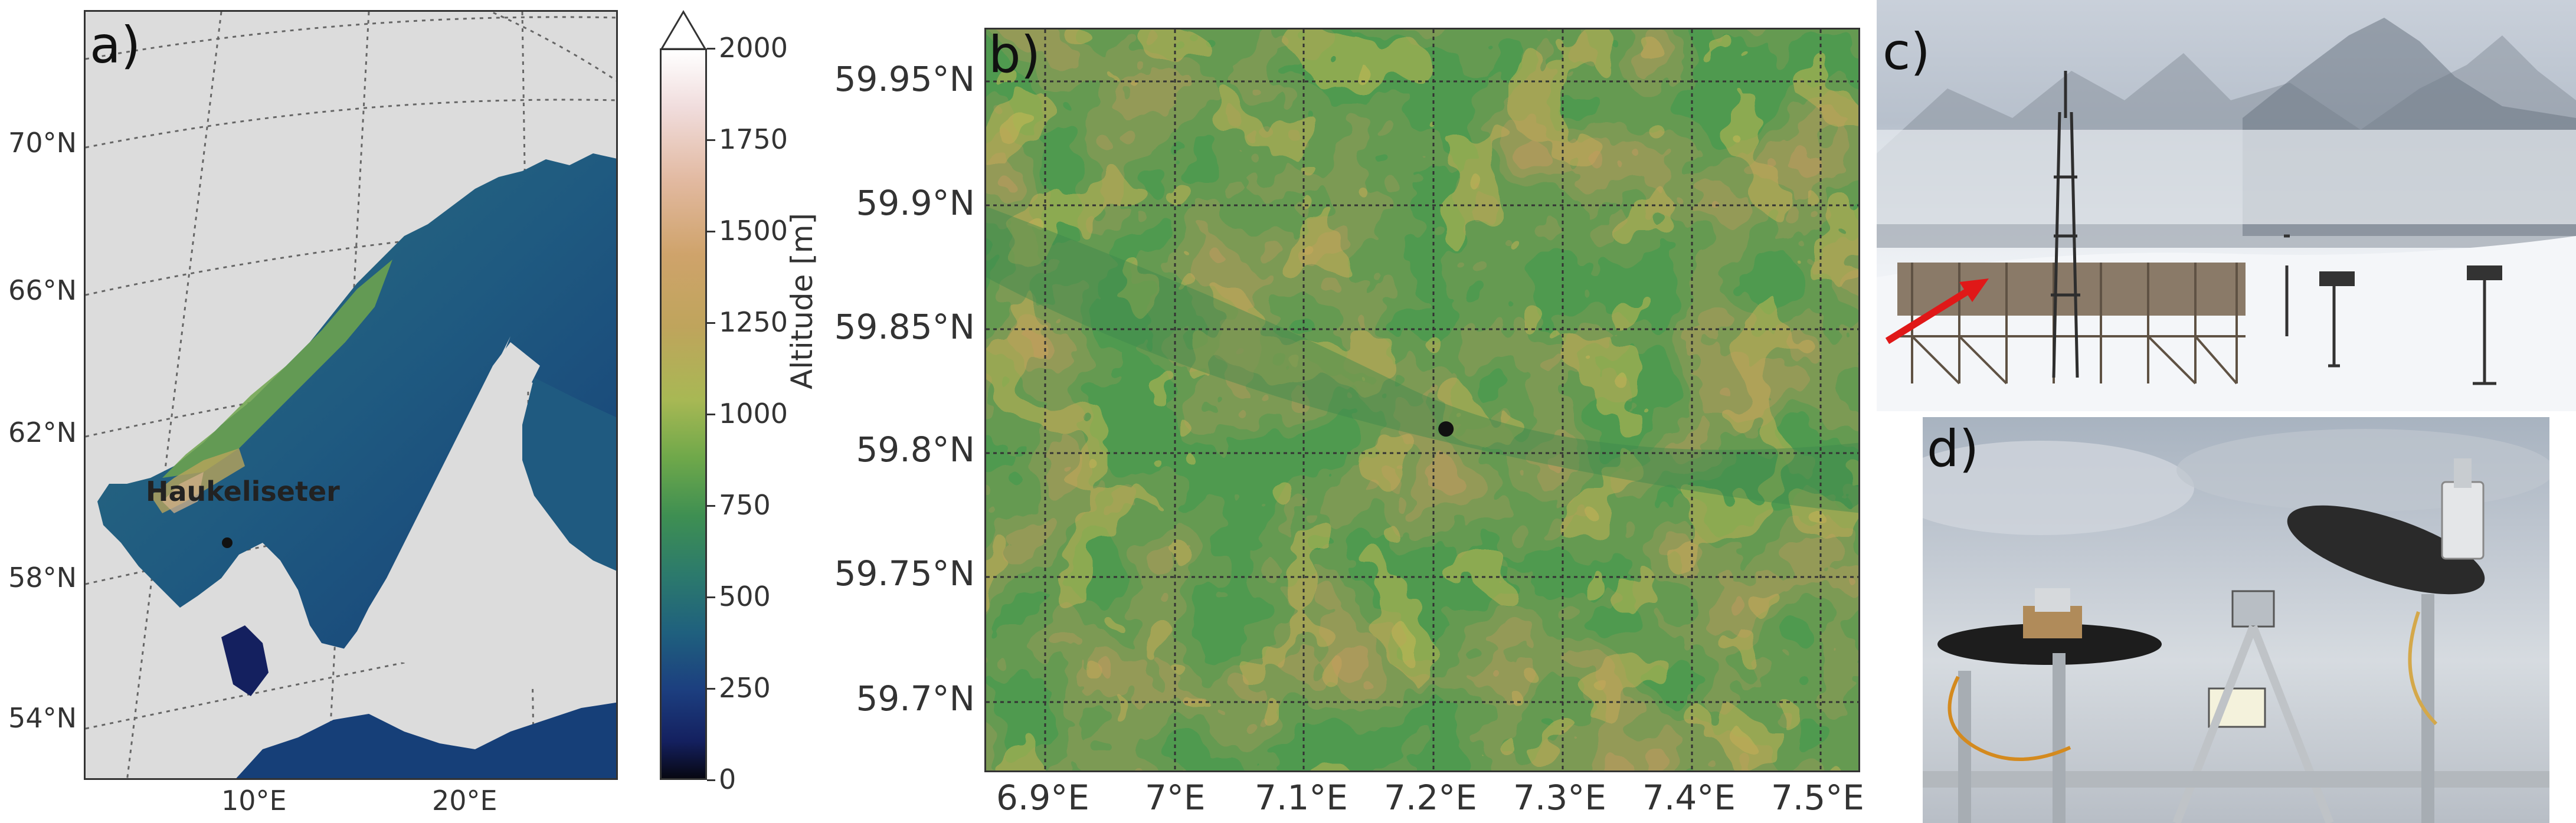 This screenshot has height=823, width=2576. I want to click on instrument-photo-graphic, so click(2236, 626).